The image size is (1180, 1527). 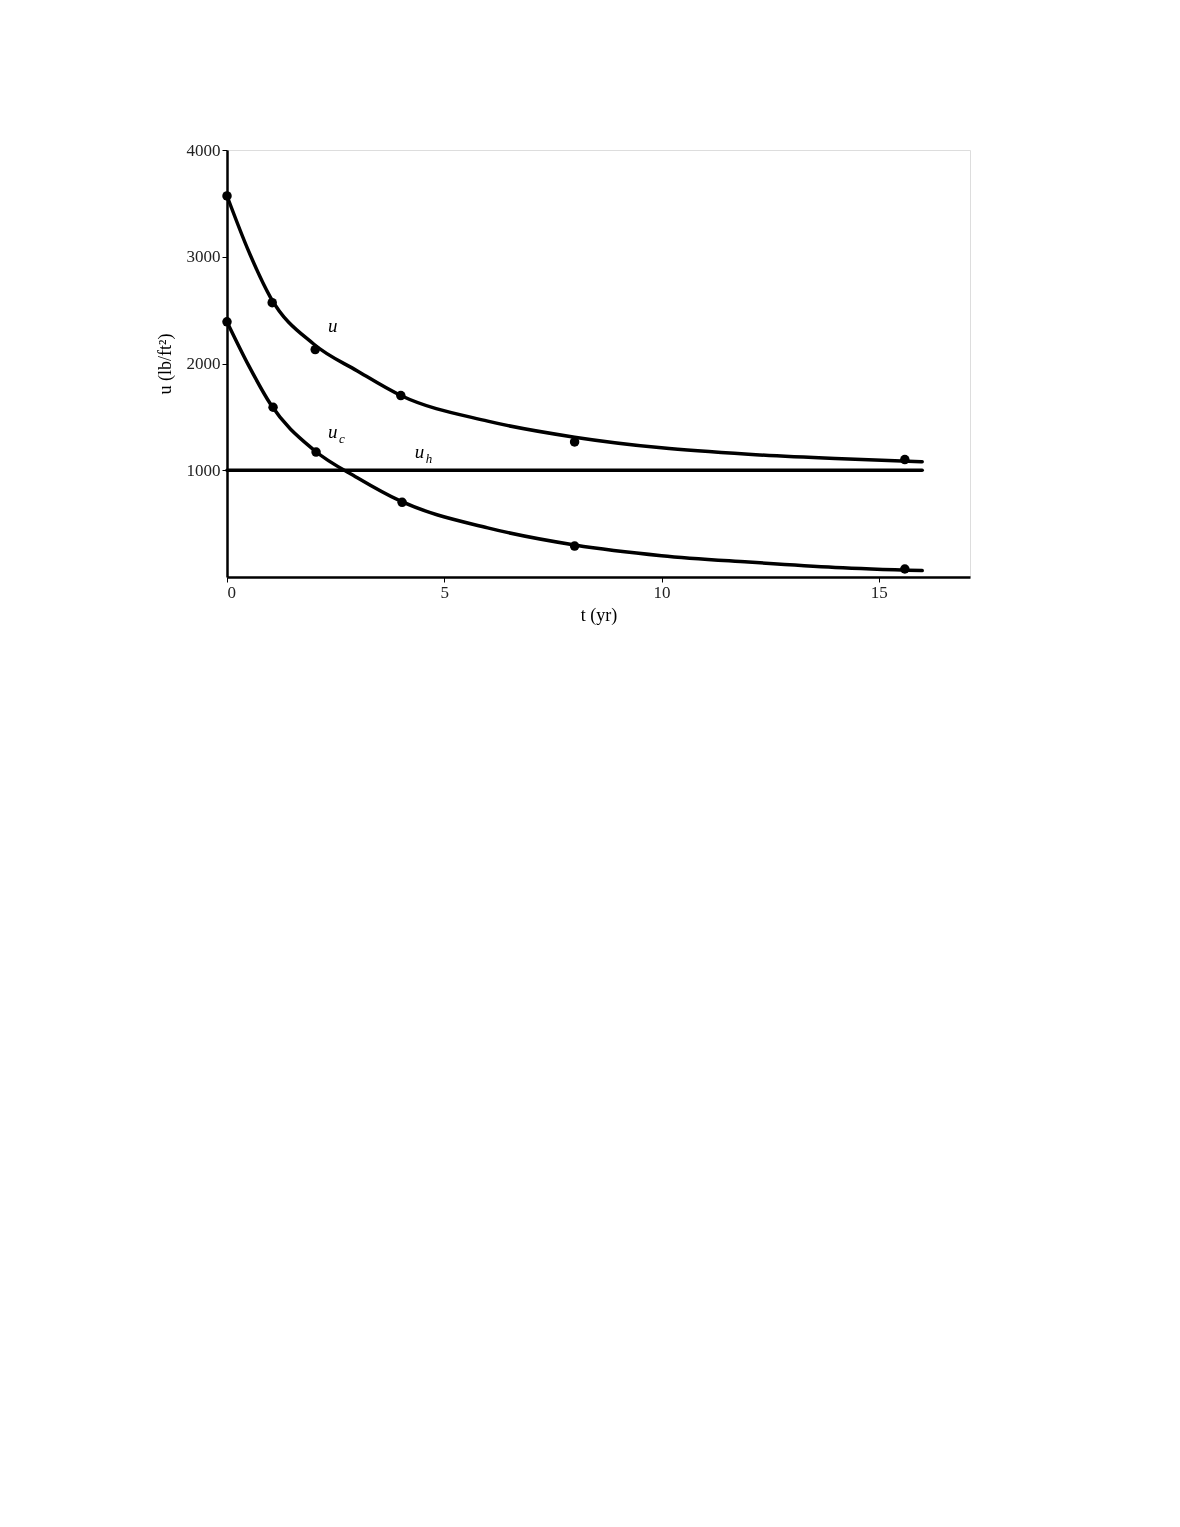 What do you see at coordinates (203, 363) in the screenshot?
I see `y-tick-label: 2000` at bounding box center [203, 363].